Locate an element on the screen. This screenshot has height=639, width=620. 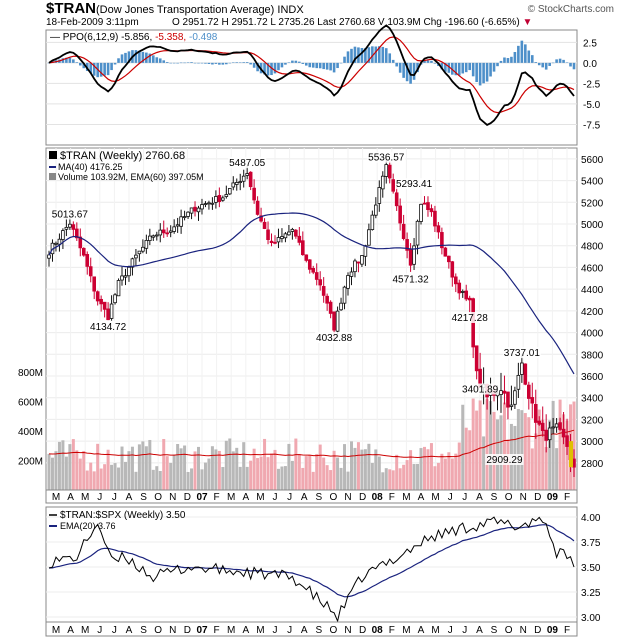
price-annotation: 5013.67 is located at coordinates (70, 215).